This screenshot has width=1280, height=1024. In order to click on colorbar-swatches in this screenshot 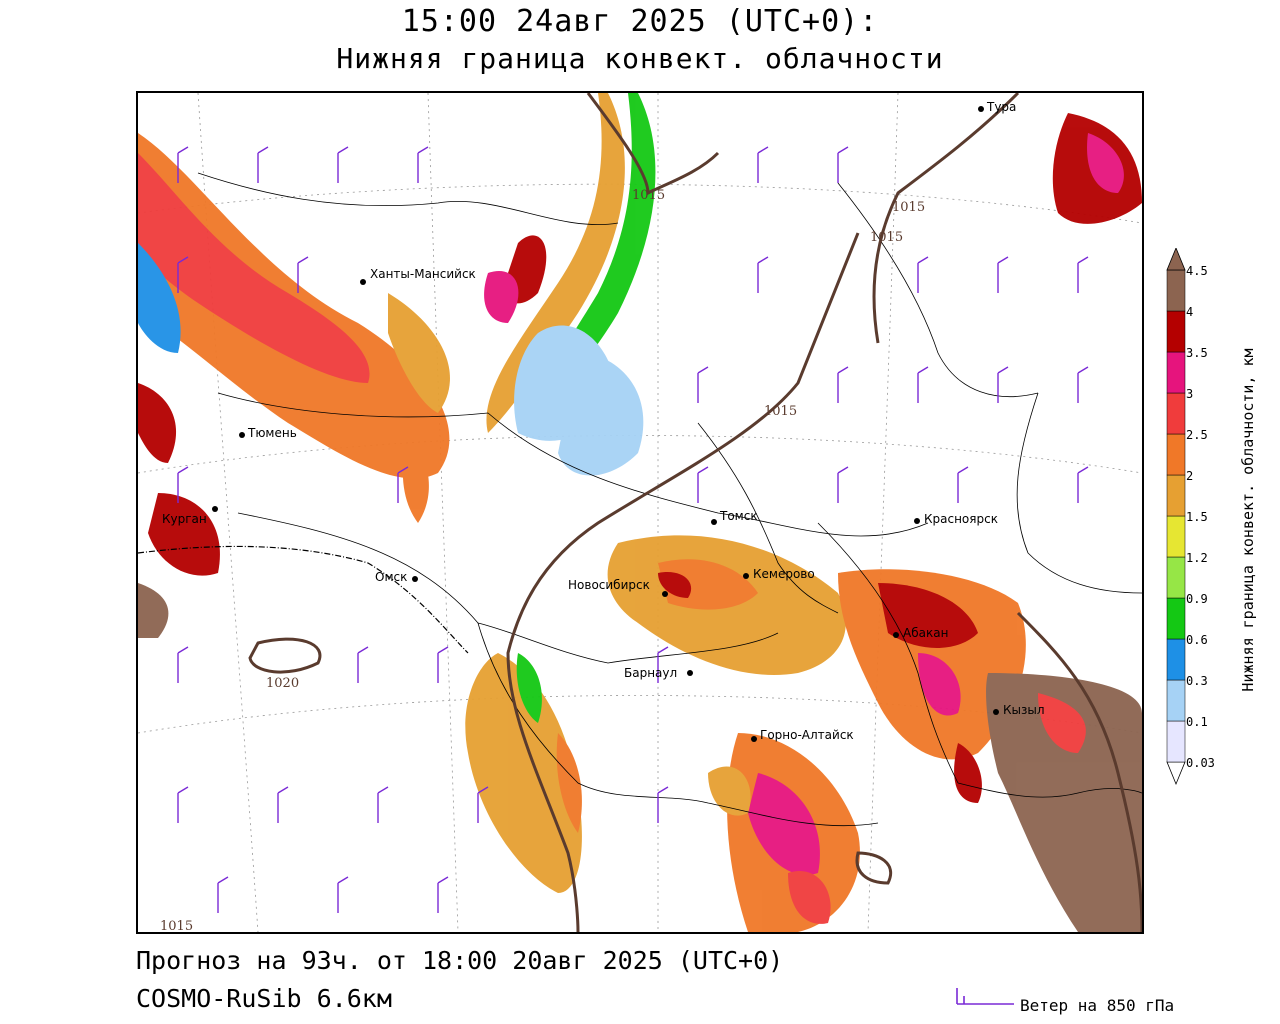, I will do `click(1176, 517)`.